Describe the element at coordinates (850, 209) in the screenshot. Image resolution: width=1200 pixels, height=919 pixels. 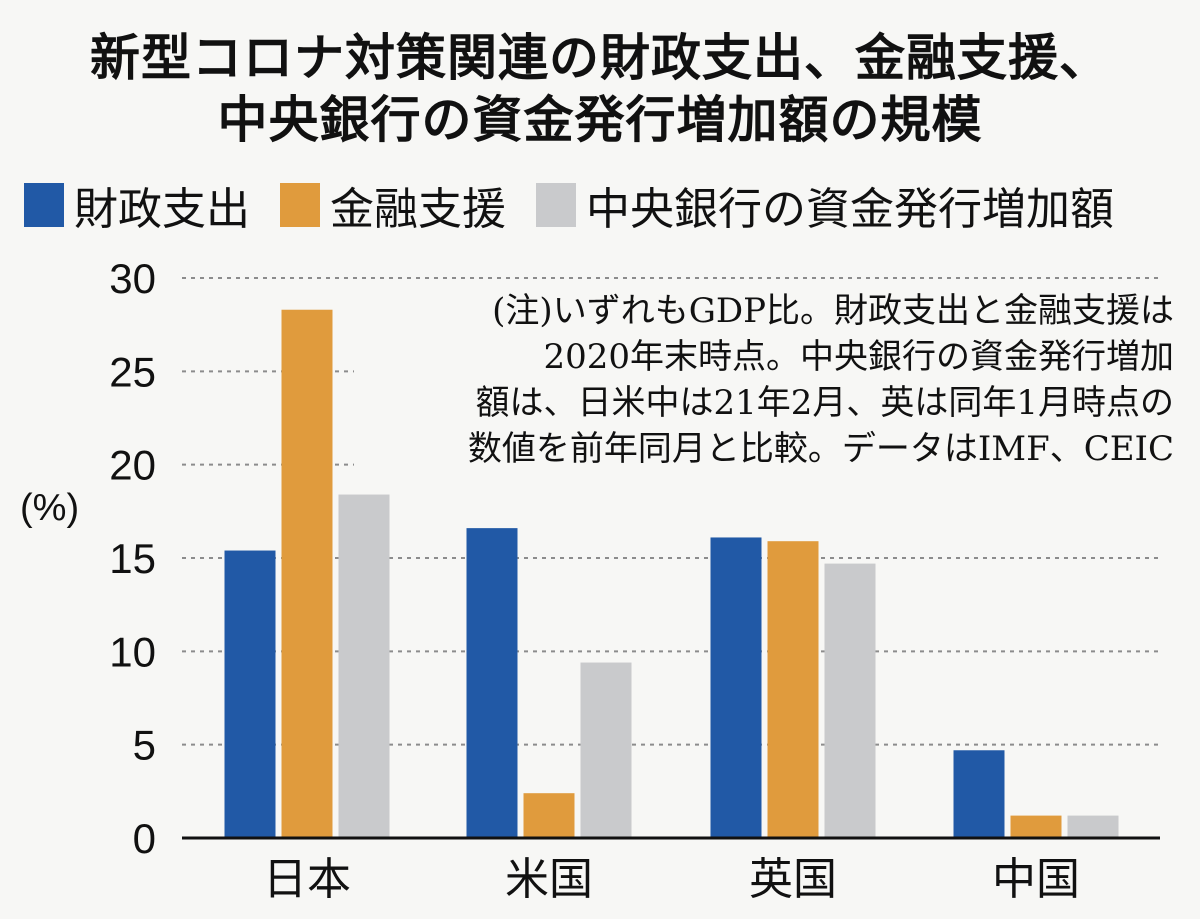
I see `legend-label-central-bank: 中央銀行の資金発行増加額` at that location.